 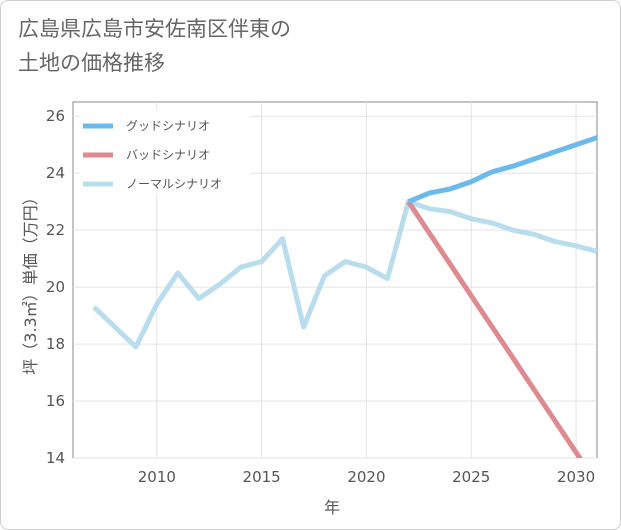 I want to click on chart-title-line-2: 土地の価格推移, so click(x=91, y=63).